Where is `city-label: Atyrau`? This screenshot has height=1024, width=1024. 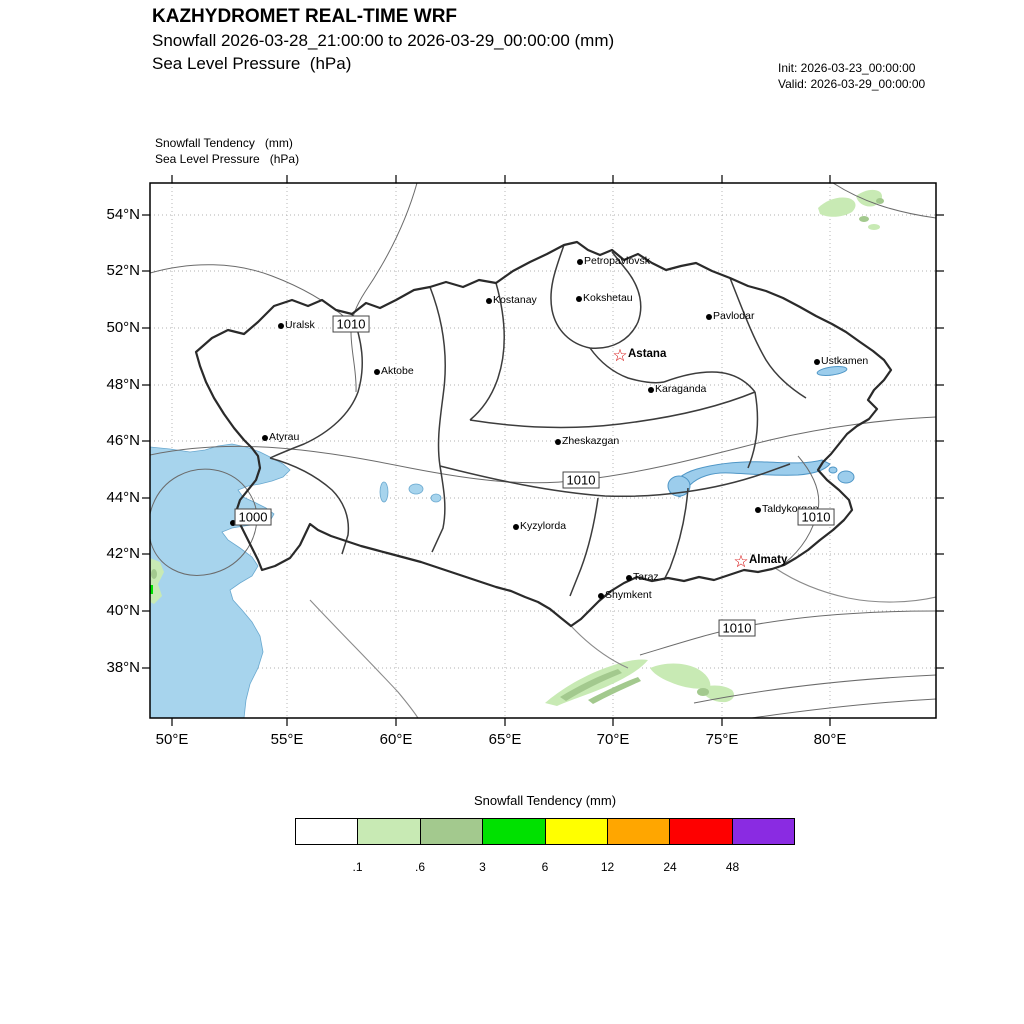
city-label: Atyrau is located at coordinates (284, 437).